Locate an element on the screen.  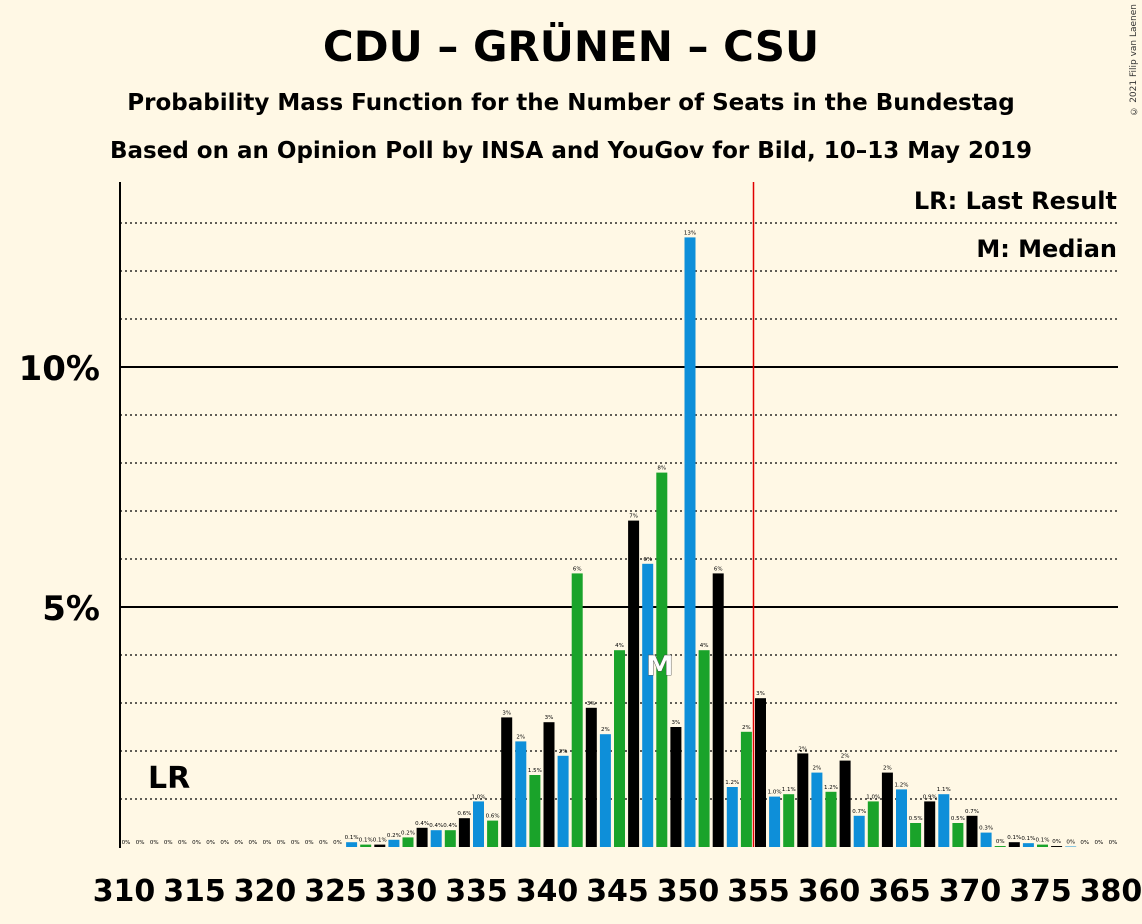
x-tick-label: 355 is located at coordinates (758, 891).